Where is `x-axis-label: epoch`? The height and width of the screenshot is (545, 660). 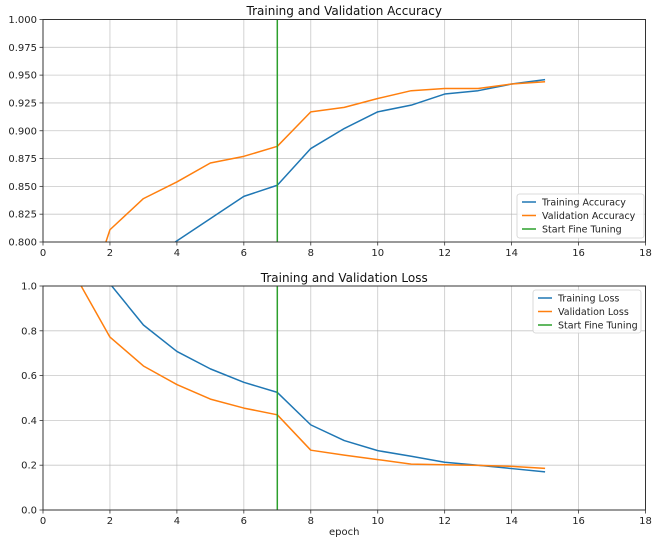 x-axis-label: epoch is located at coordinates (344, 532).